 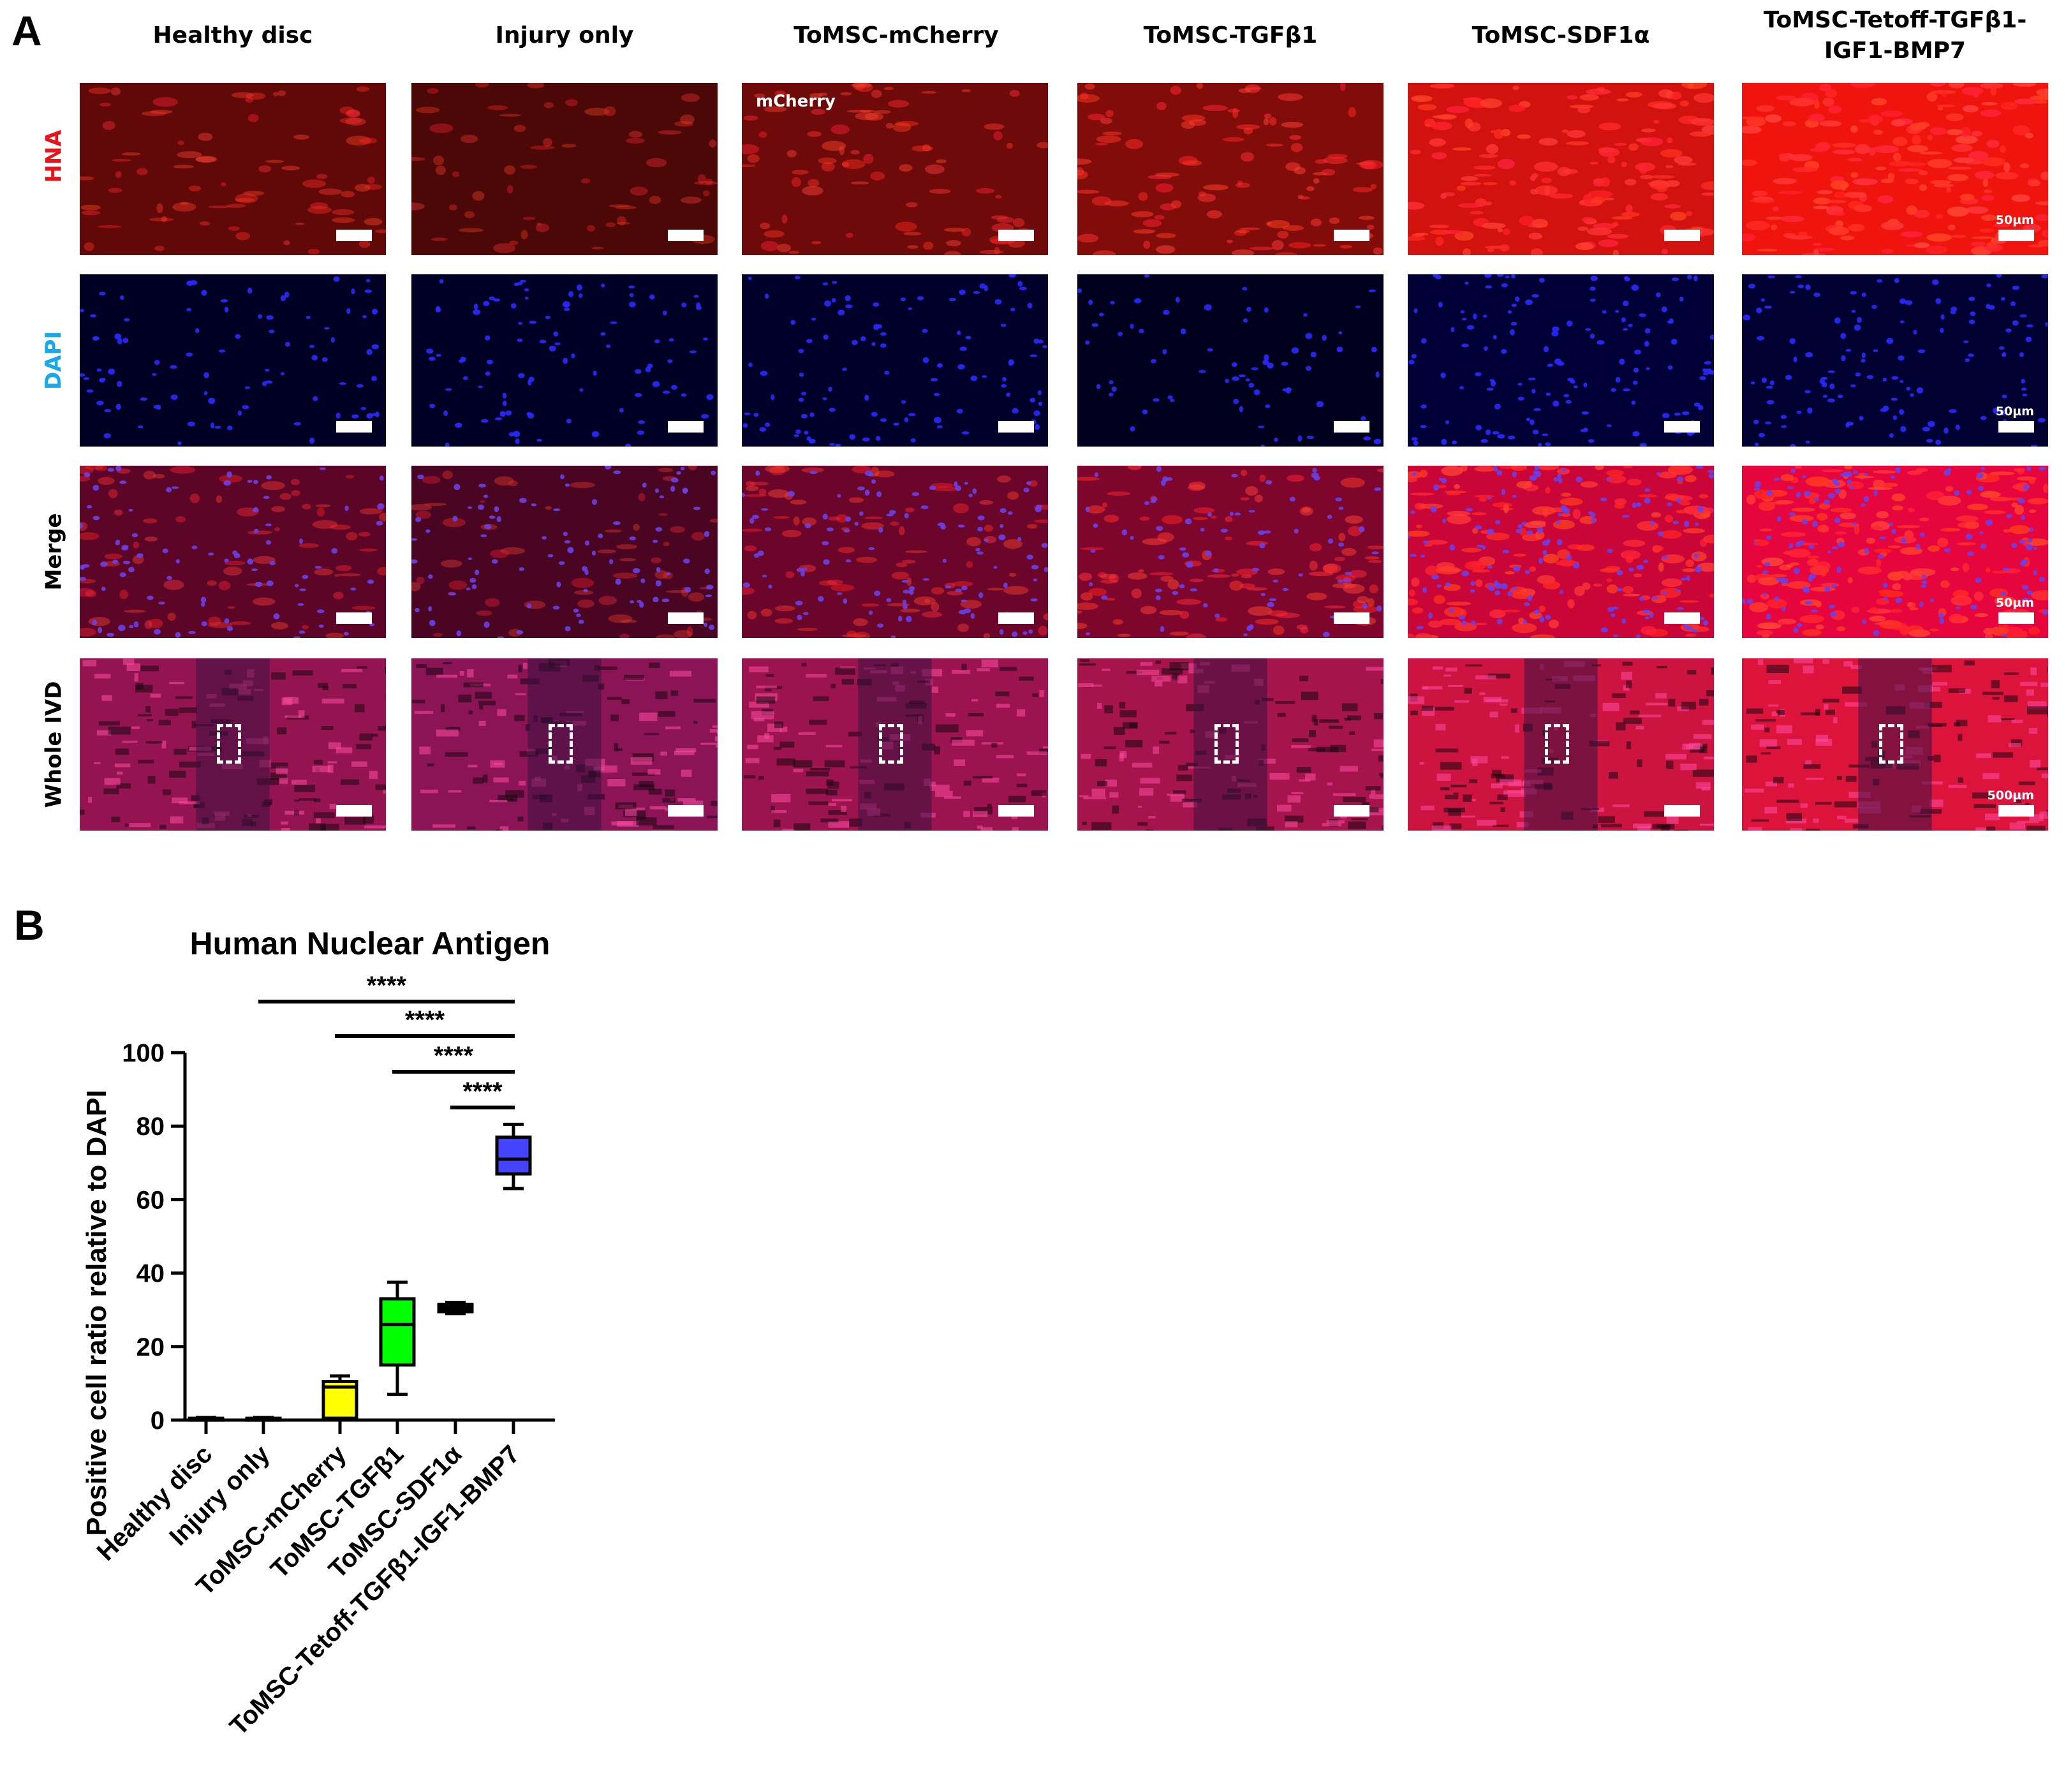 What do you see at coordinates (1895, 35) in the screenshot?
I see `column-header: ToMSC-Tetoff-TGFβ1-IGF1-BMP7` at bounding box center [1895, 35].